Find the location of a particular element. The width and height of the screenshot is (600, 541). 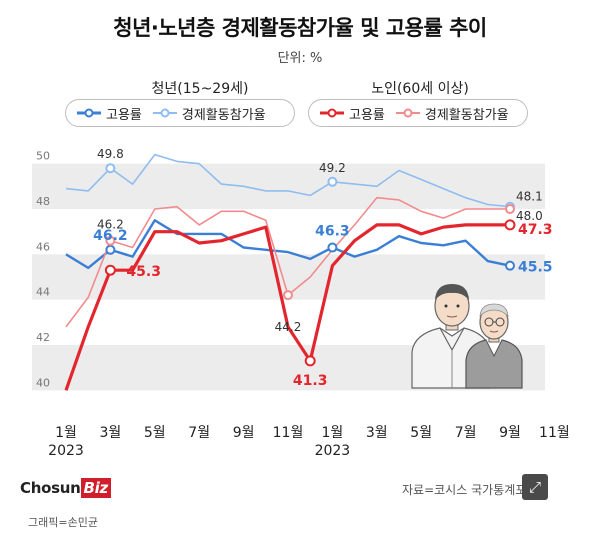

data-label: 48.0 is located at coordinates (529, 216).